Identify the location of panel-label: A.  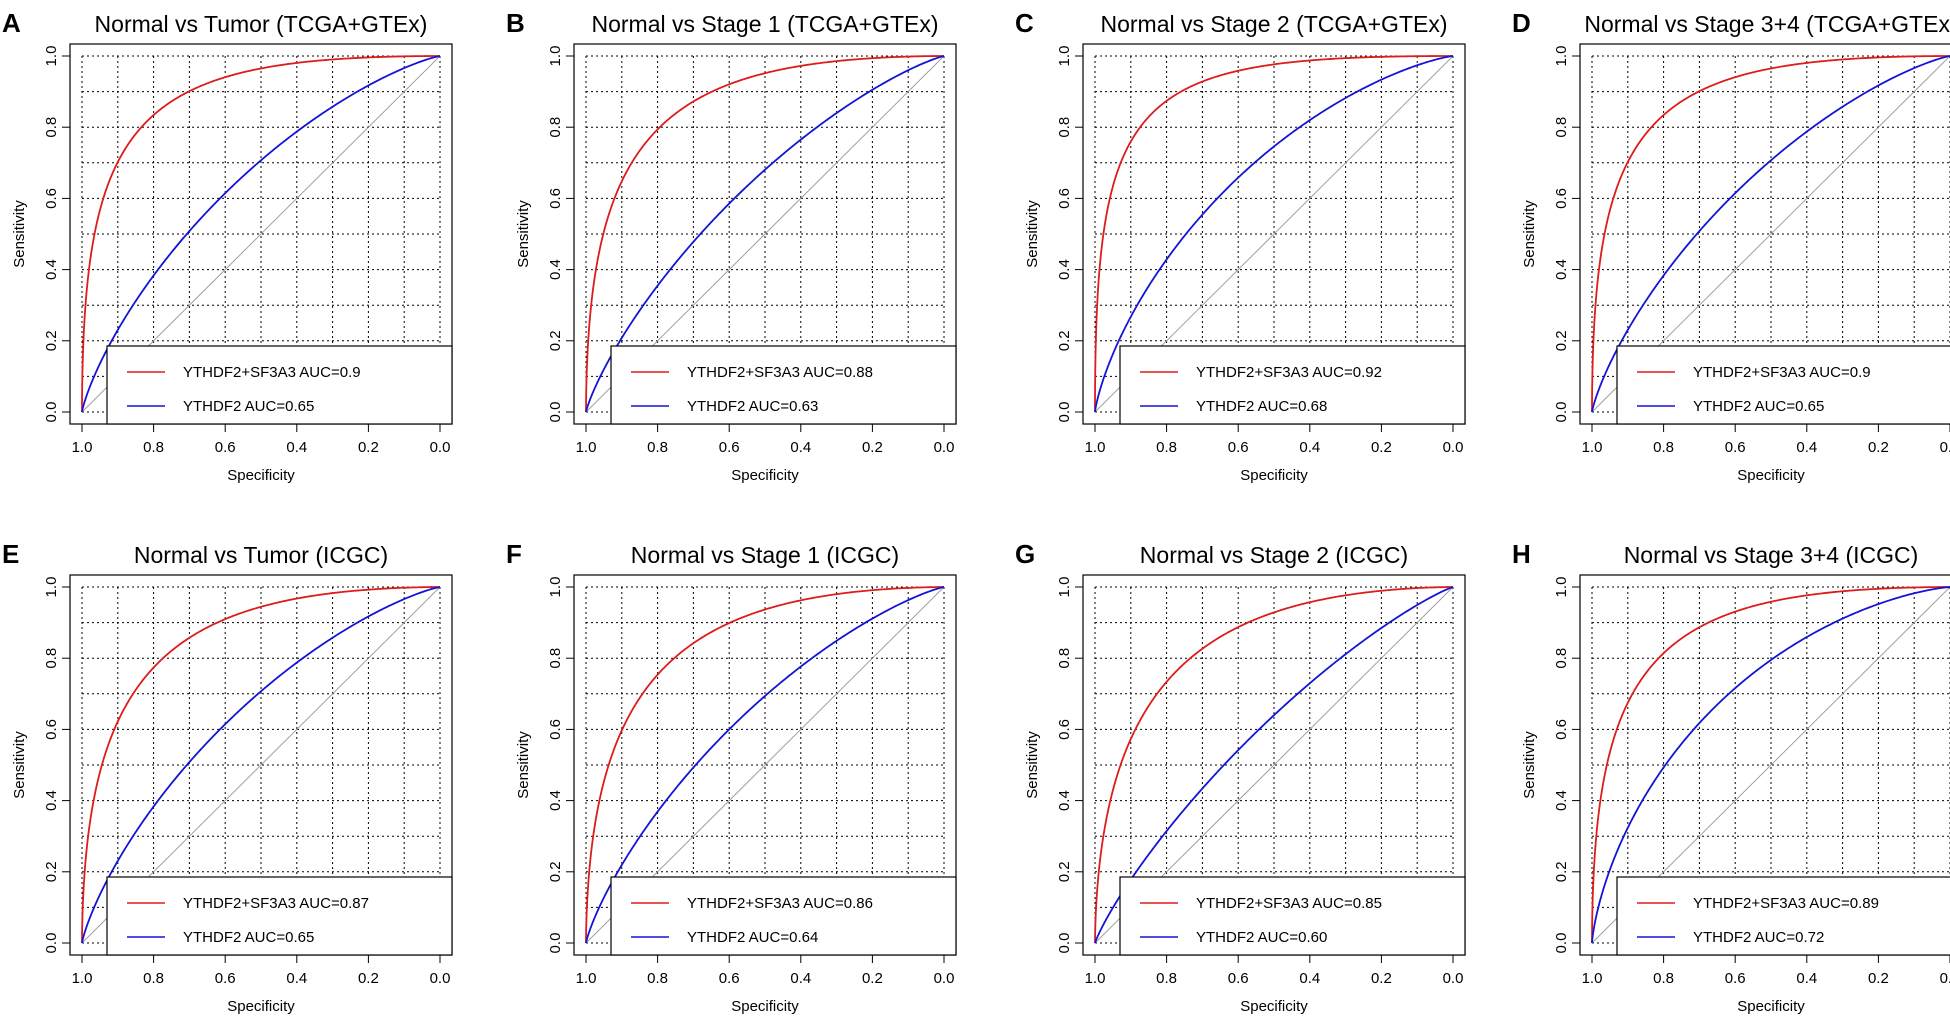
(11, 23).